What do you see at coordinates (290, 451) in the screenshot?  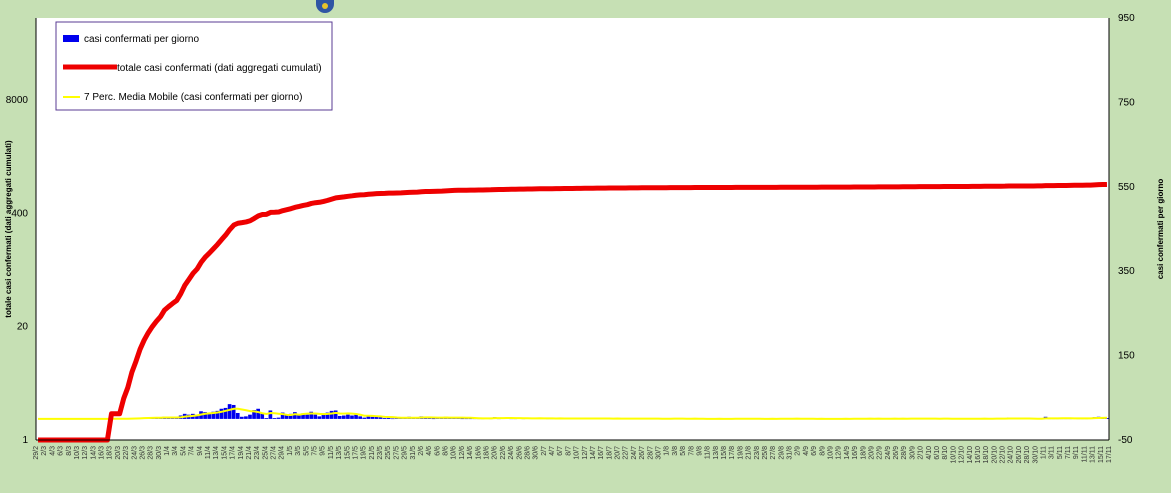 I see `x-tick-label: 1/5` at bounding box center [290, 451].